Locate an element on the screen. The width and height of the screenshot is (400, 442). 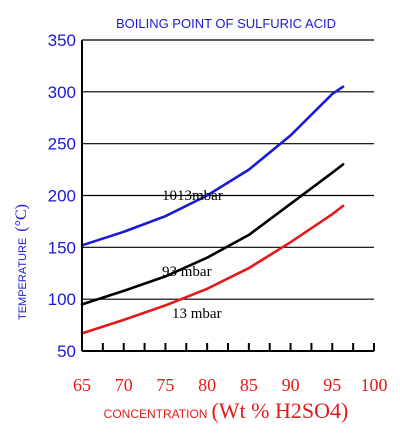
x-axis-label-main: (Wt % H2SO4) is located at coordinates (279, 410).